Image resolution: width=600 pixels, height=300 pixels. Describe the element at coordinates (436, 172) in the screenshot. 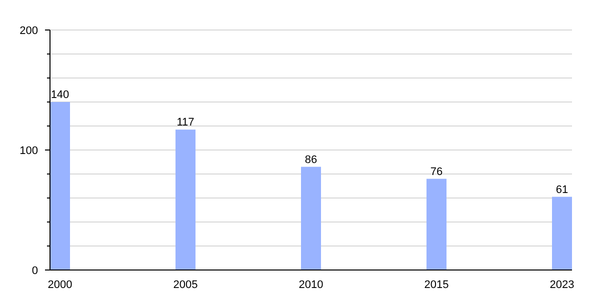

I see `data-label: 76` at that location.